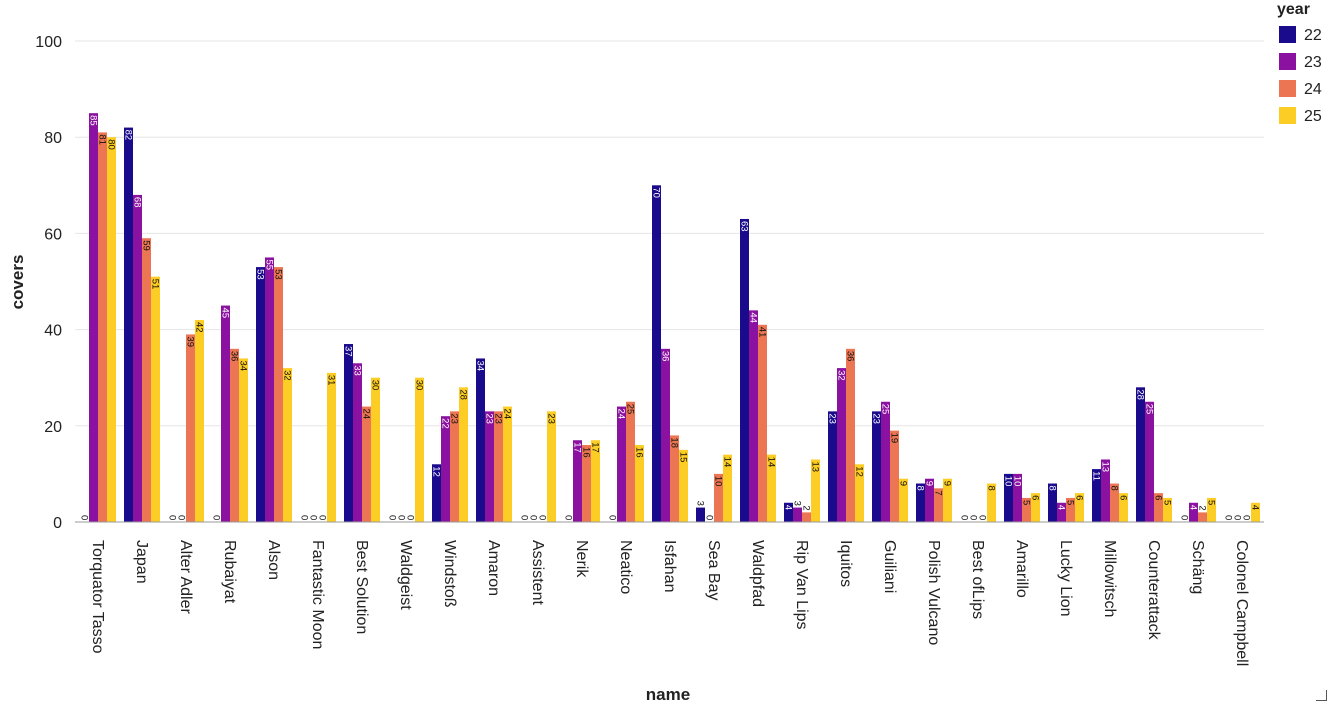  What do you see at coordinates (1313, 89) in the screenshot?
I see `legend-label: 24` at bounding box center [1313, 89].